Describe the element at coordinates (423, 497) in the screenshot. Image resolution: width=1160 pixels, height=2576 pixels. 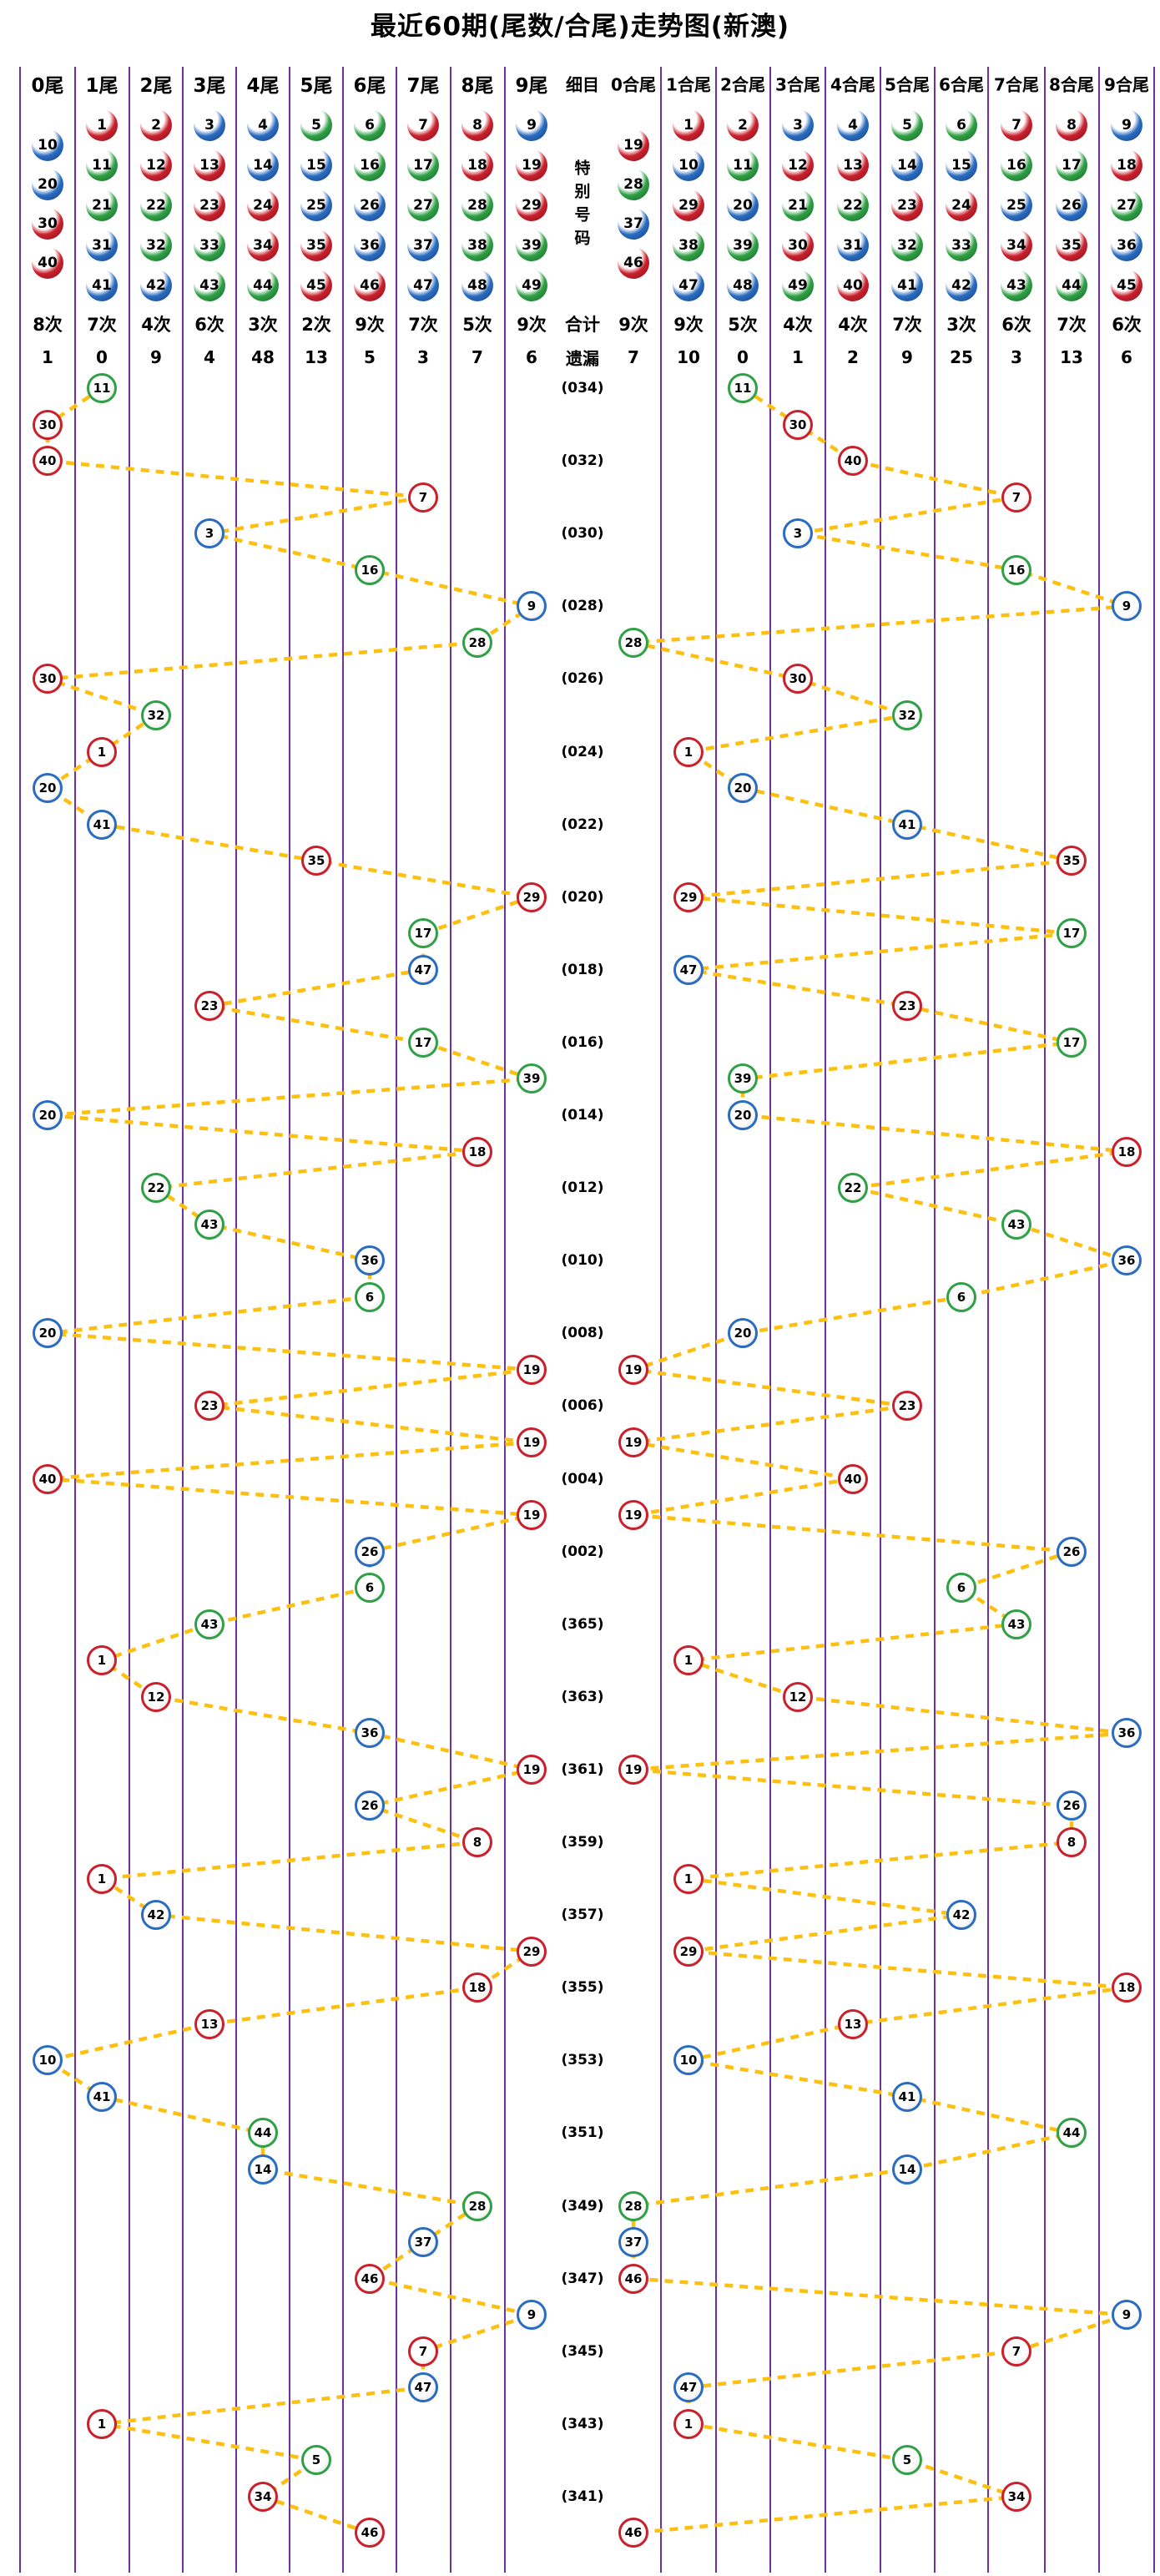
I see `trend-ball-left: 7` at that location.